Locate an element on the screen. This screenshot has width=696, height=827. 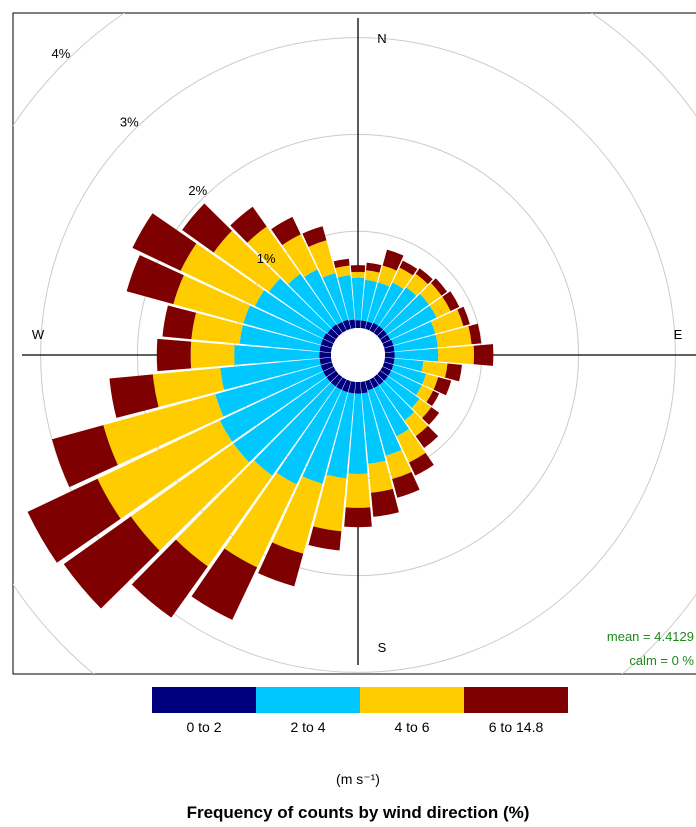
center-hole is located at coordinates (358, 355).